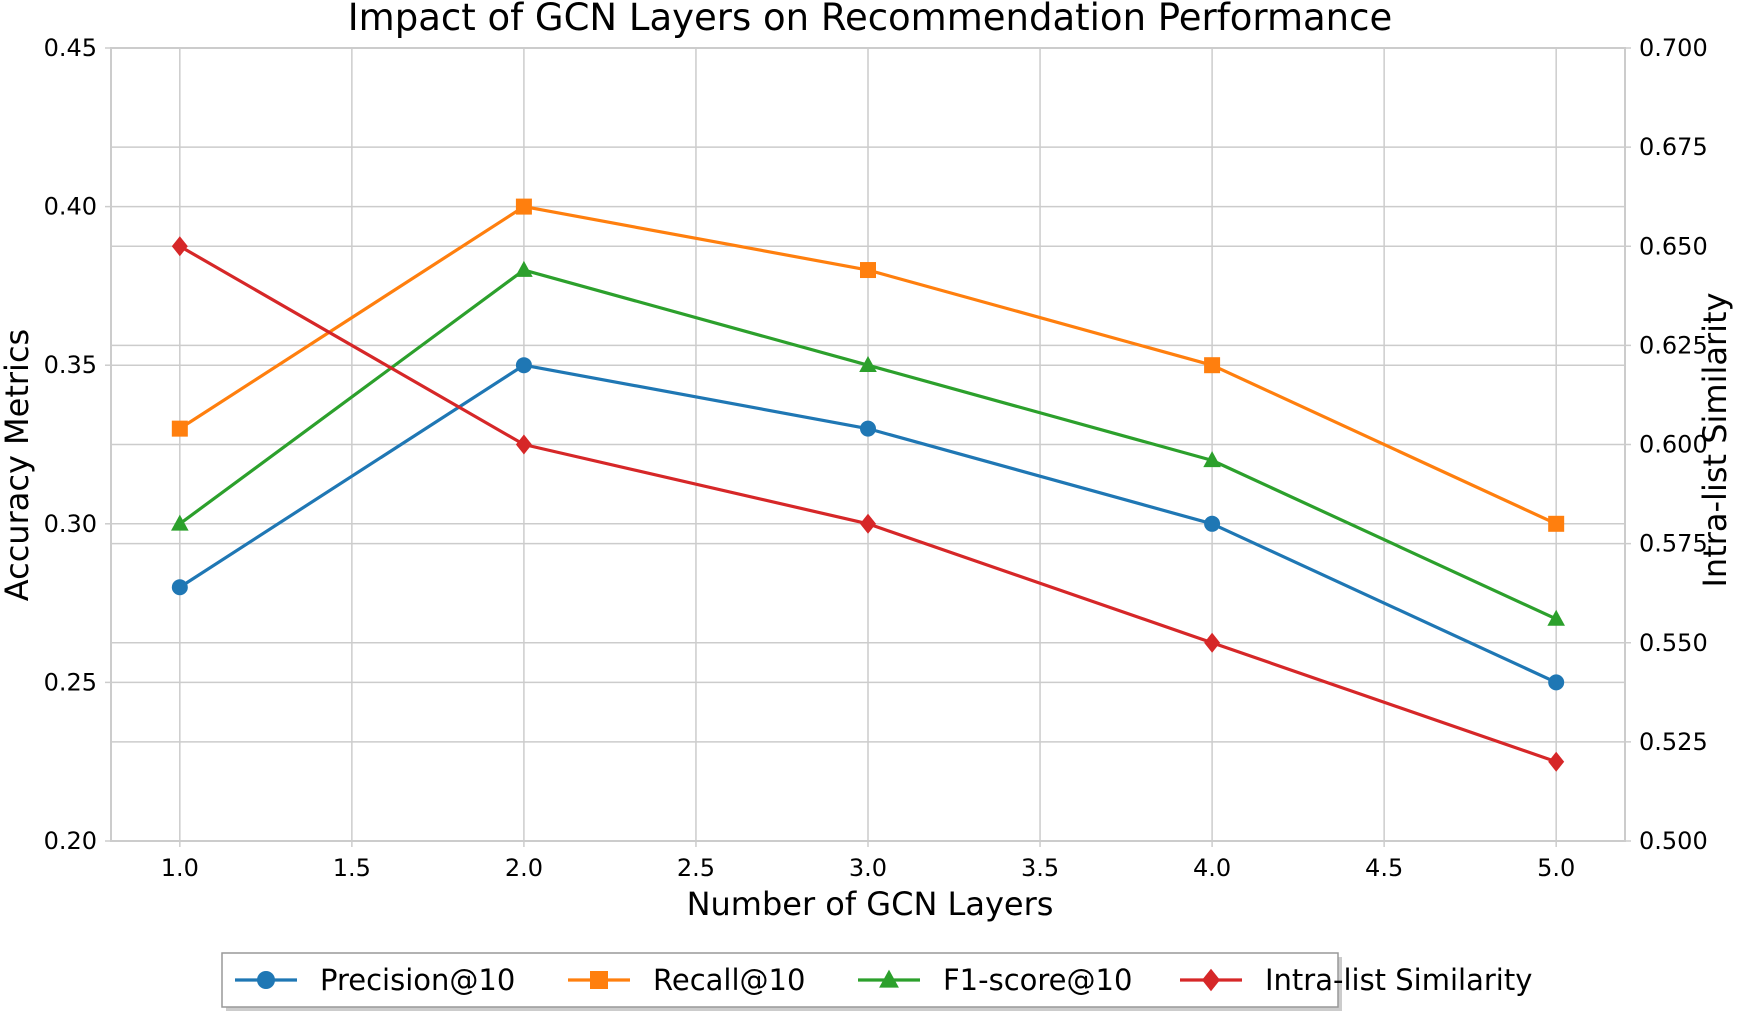  What do you see at coordinates (1037, 980) in the screenshot?
I see `legend-label: F1-score@10` at bounding box center [1037, 980].